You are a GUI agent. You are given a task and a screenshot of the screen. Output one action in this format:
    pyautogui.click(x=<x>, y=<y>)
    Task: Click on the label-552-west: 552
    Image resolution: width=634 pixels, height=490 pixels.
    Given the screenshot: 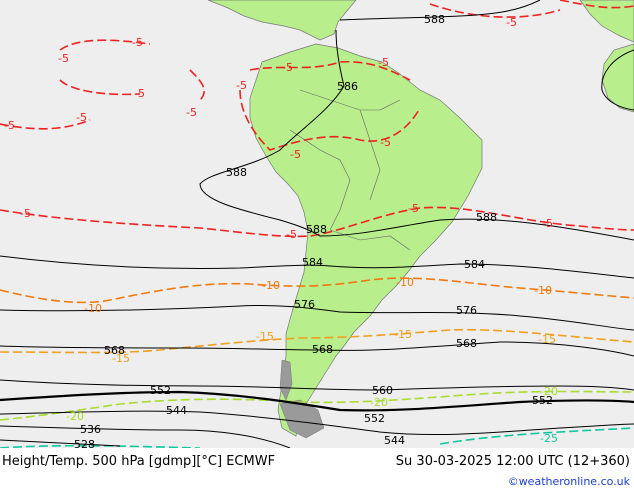 What is the action you would take?
    pyautogui.click(x=160, y=390)
    